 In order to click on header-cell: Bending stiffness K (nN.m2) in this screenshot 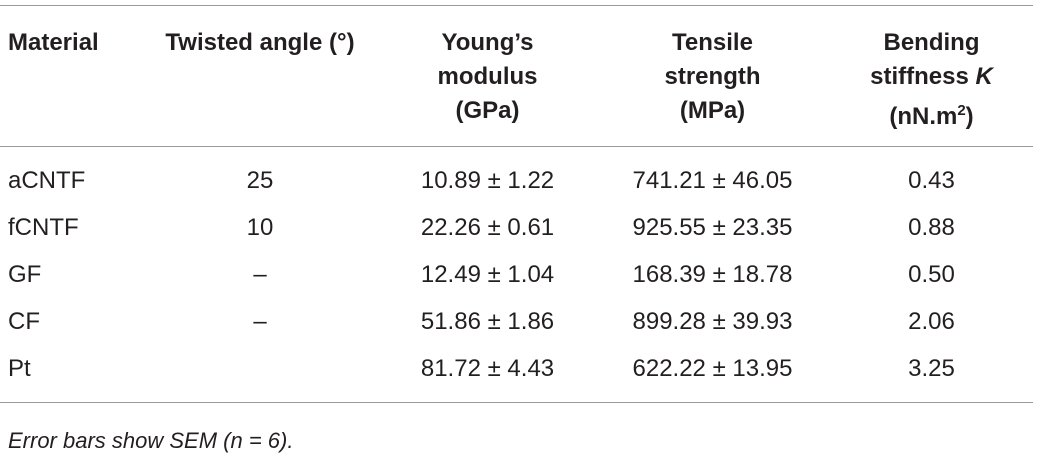, I will do `click(931, 76)`.